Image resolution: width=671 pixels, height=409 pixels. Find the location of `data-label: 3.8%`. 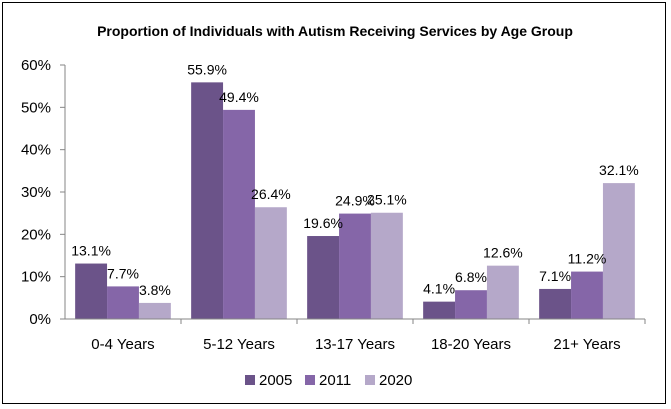

data-label: 3.8% is located at coordinates (155, 290).